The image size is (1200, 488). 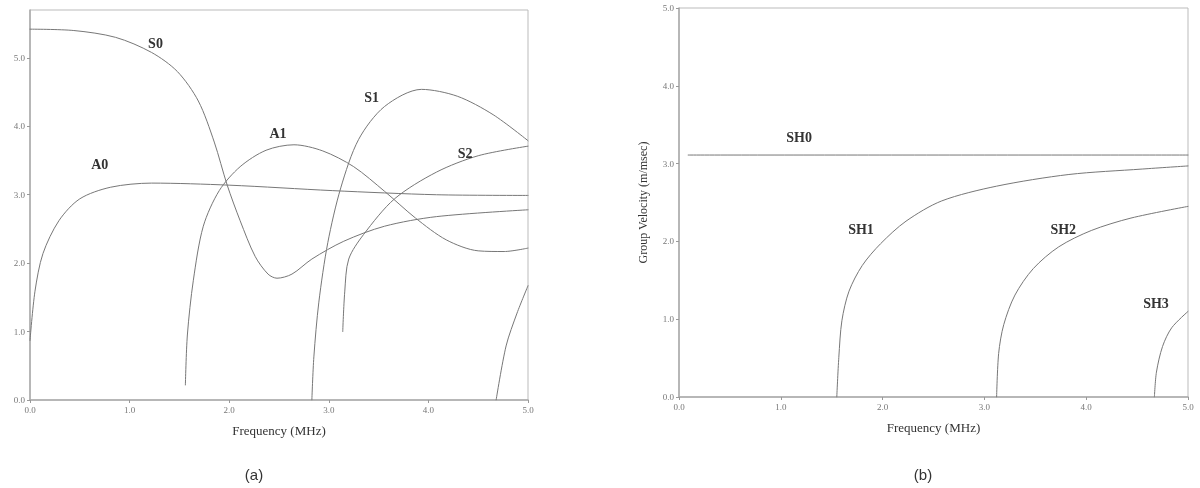 I want to click on series-label: SH3, so click(x=1156, y=303).